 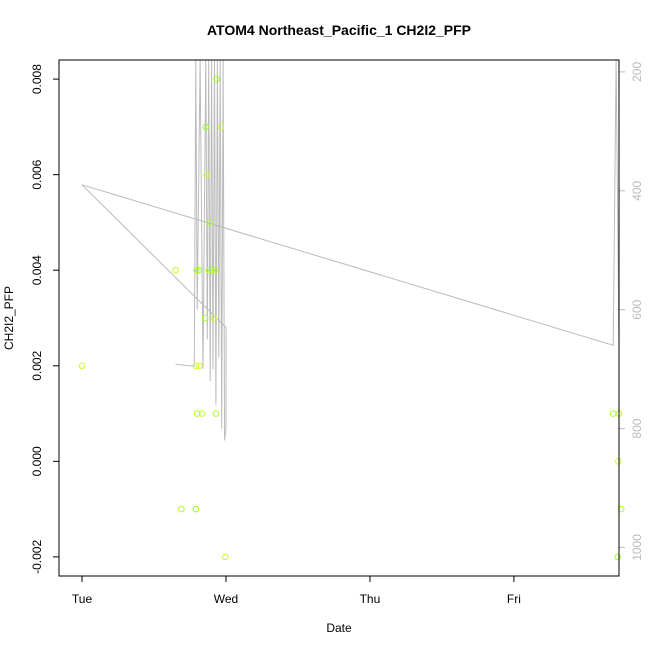 What do you see at coordinates (637, 547) in the screenshot?
I see `y2-tick-label: 1000` at bounding box center [637, 547].